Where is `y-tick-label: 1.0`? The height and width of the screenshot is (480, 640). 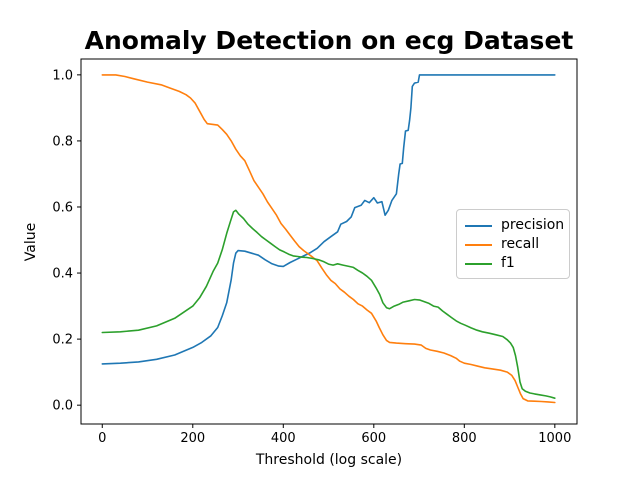
y-tick-label: 1.0 is located at coordinates (62, 75).